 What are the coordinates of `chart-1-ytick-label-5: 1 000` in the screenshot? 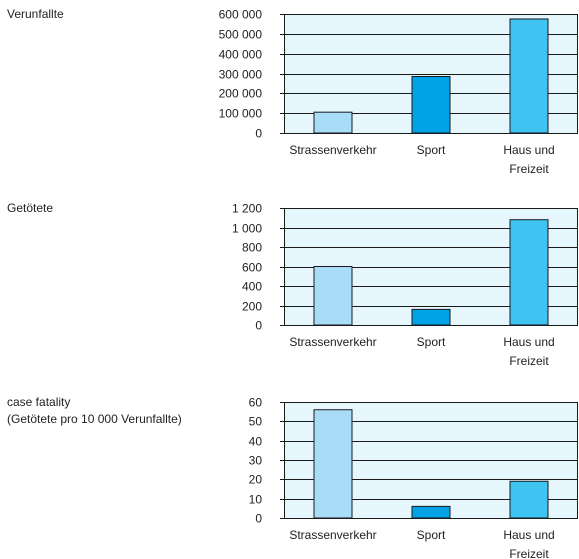 It's located at (247, 229).